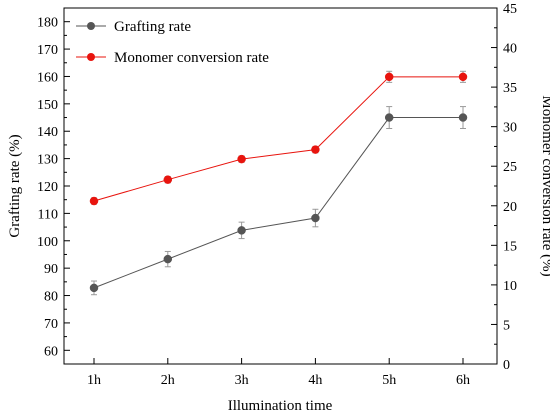  I want to click on y-tick-label-left: 130, so click(47, 160).